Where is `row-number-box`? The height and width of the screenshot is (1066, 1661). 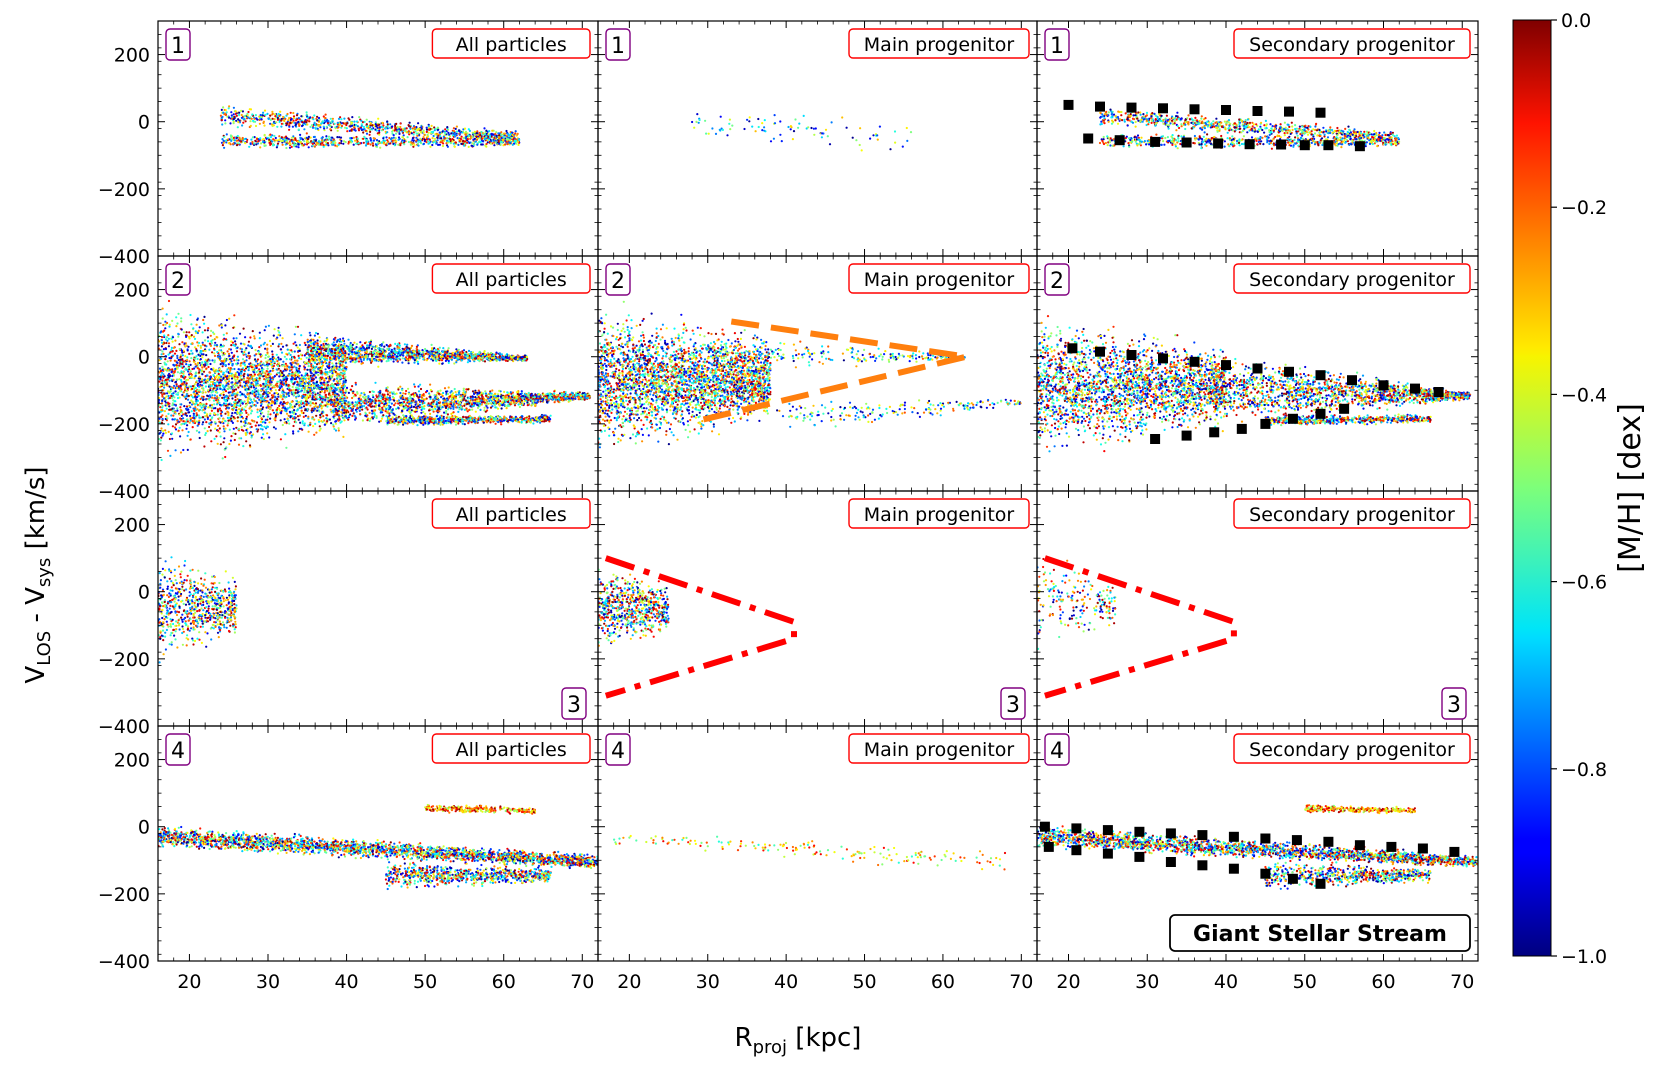
row-number-box is located at coordinates (178, 44).